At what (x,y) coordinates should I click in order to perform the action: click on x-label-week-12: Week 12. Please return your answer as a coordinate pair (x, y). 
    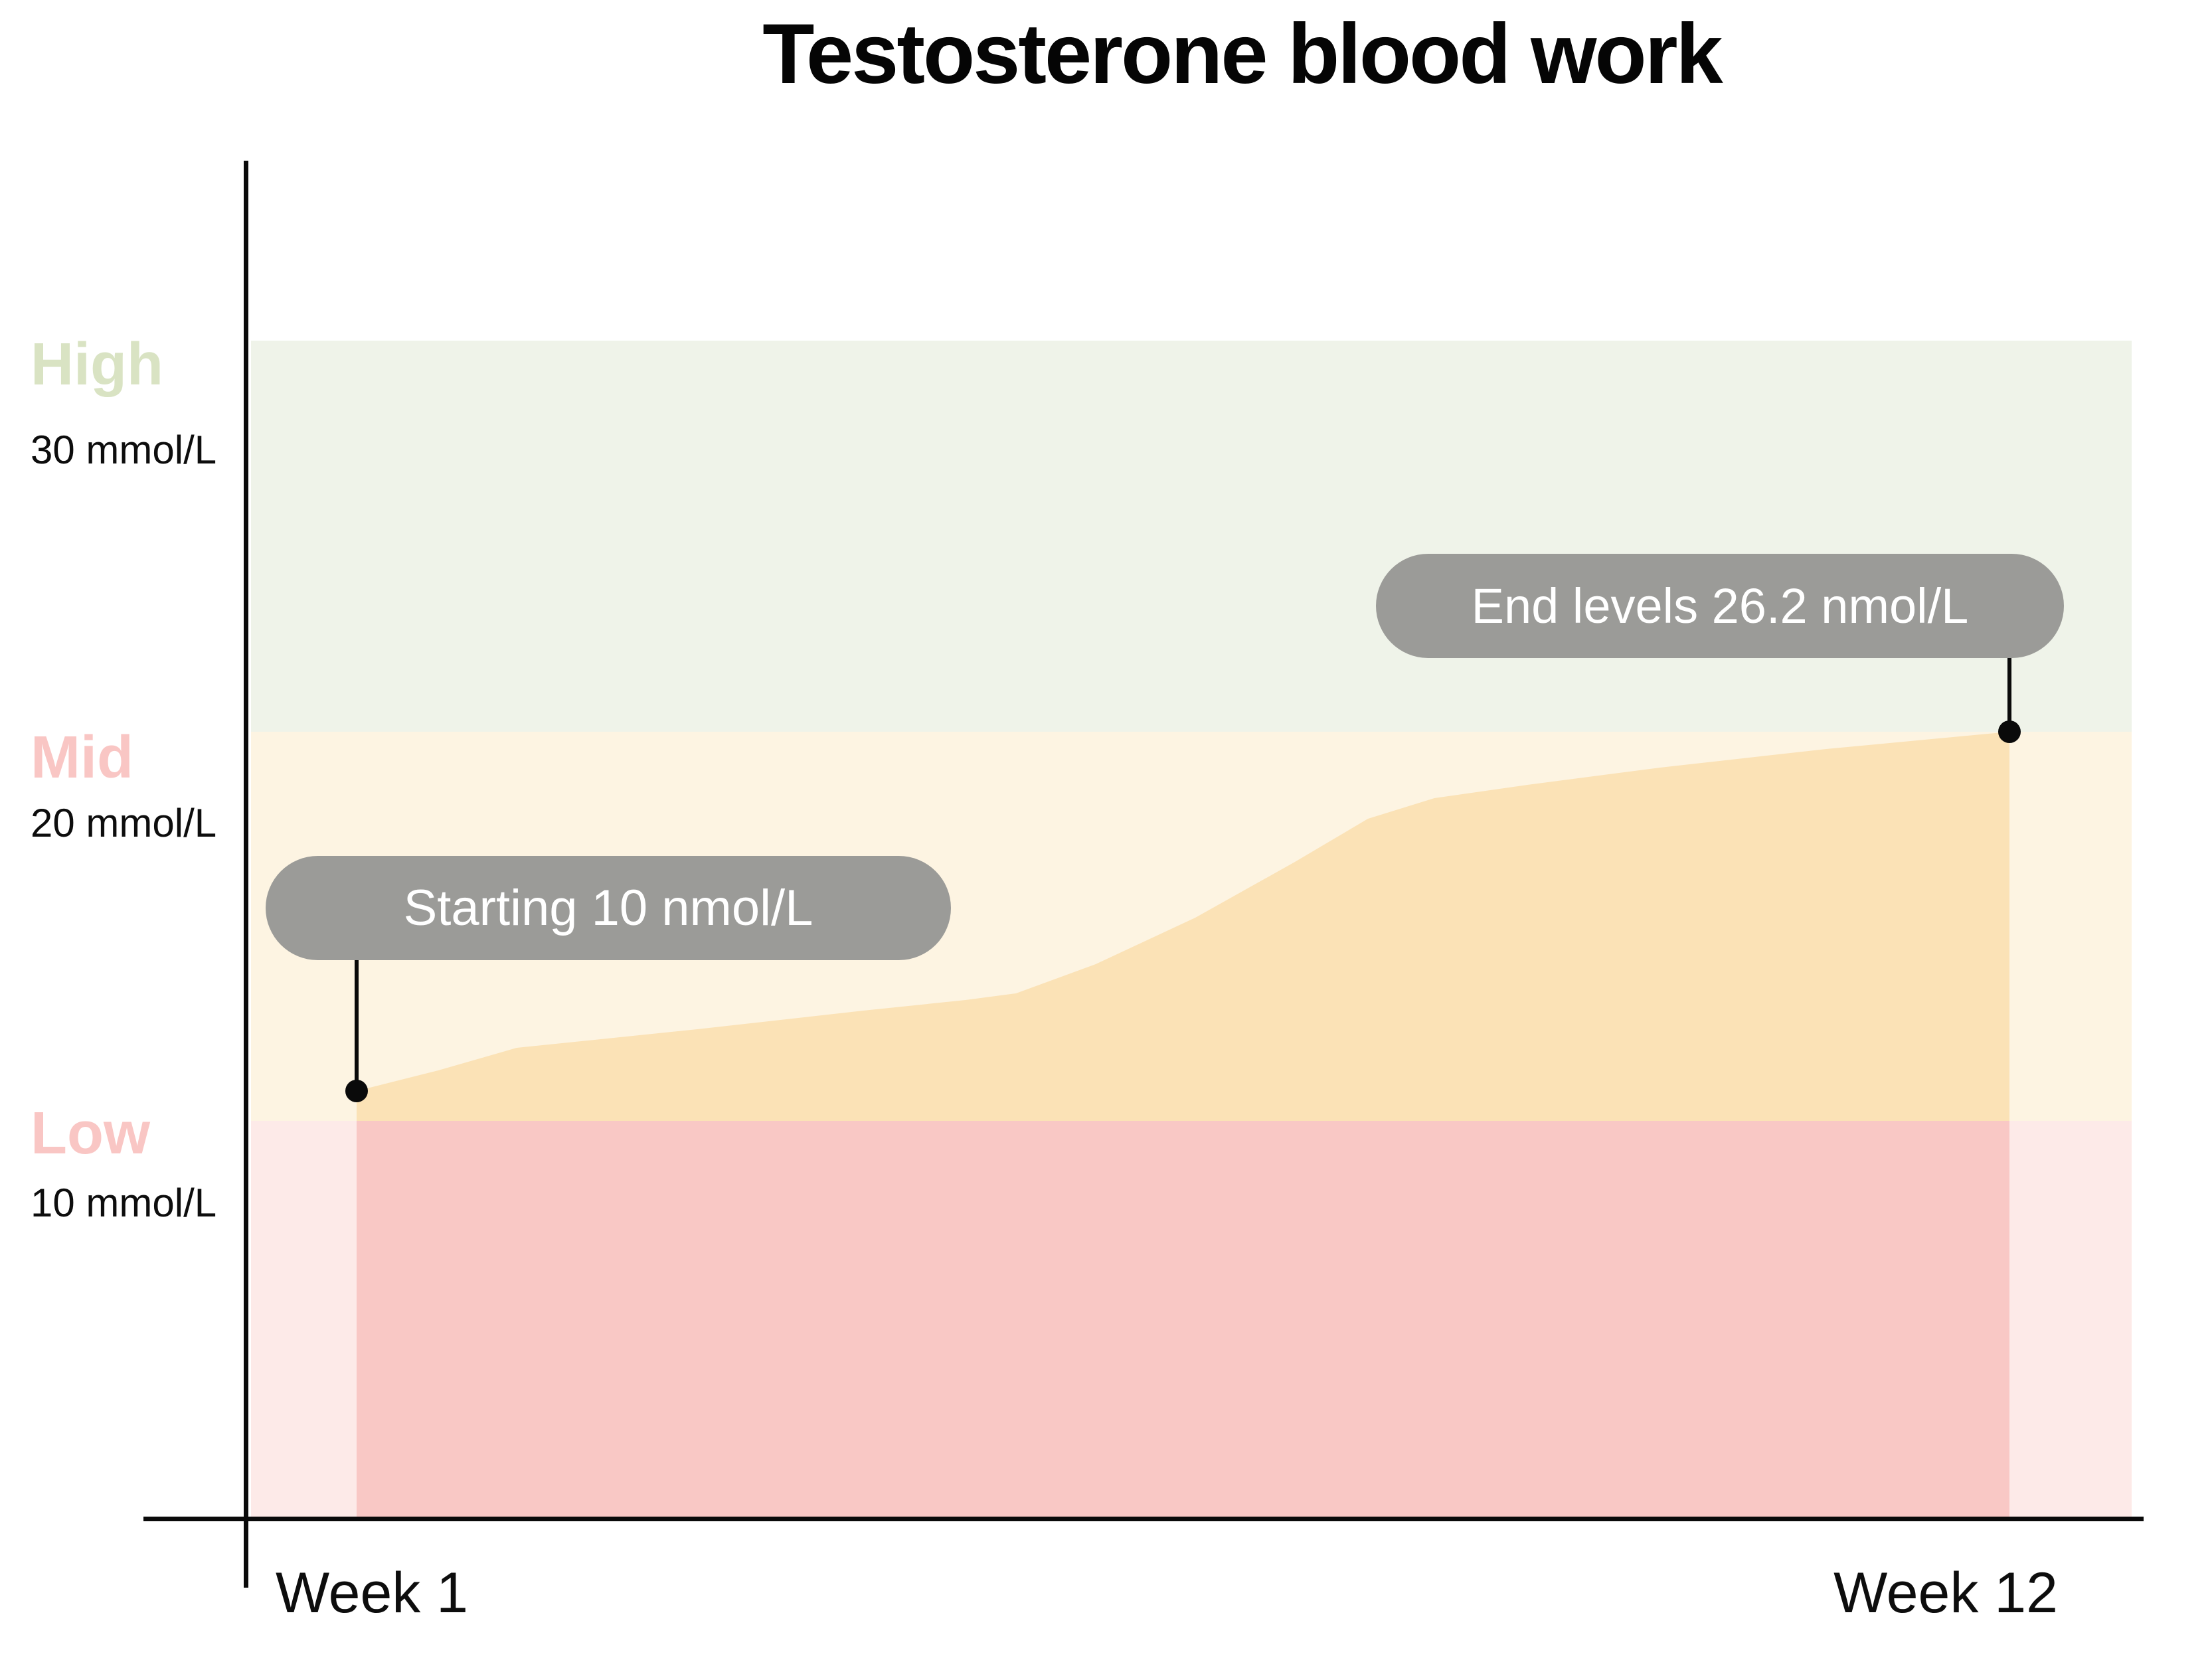
    Looking at the image, I should click on (1945, 1593).